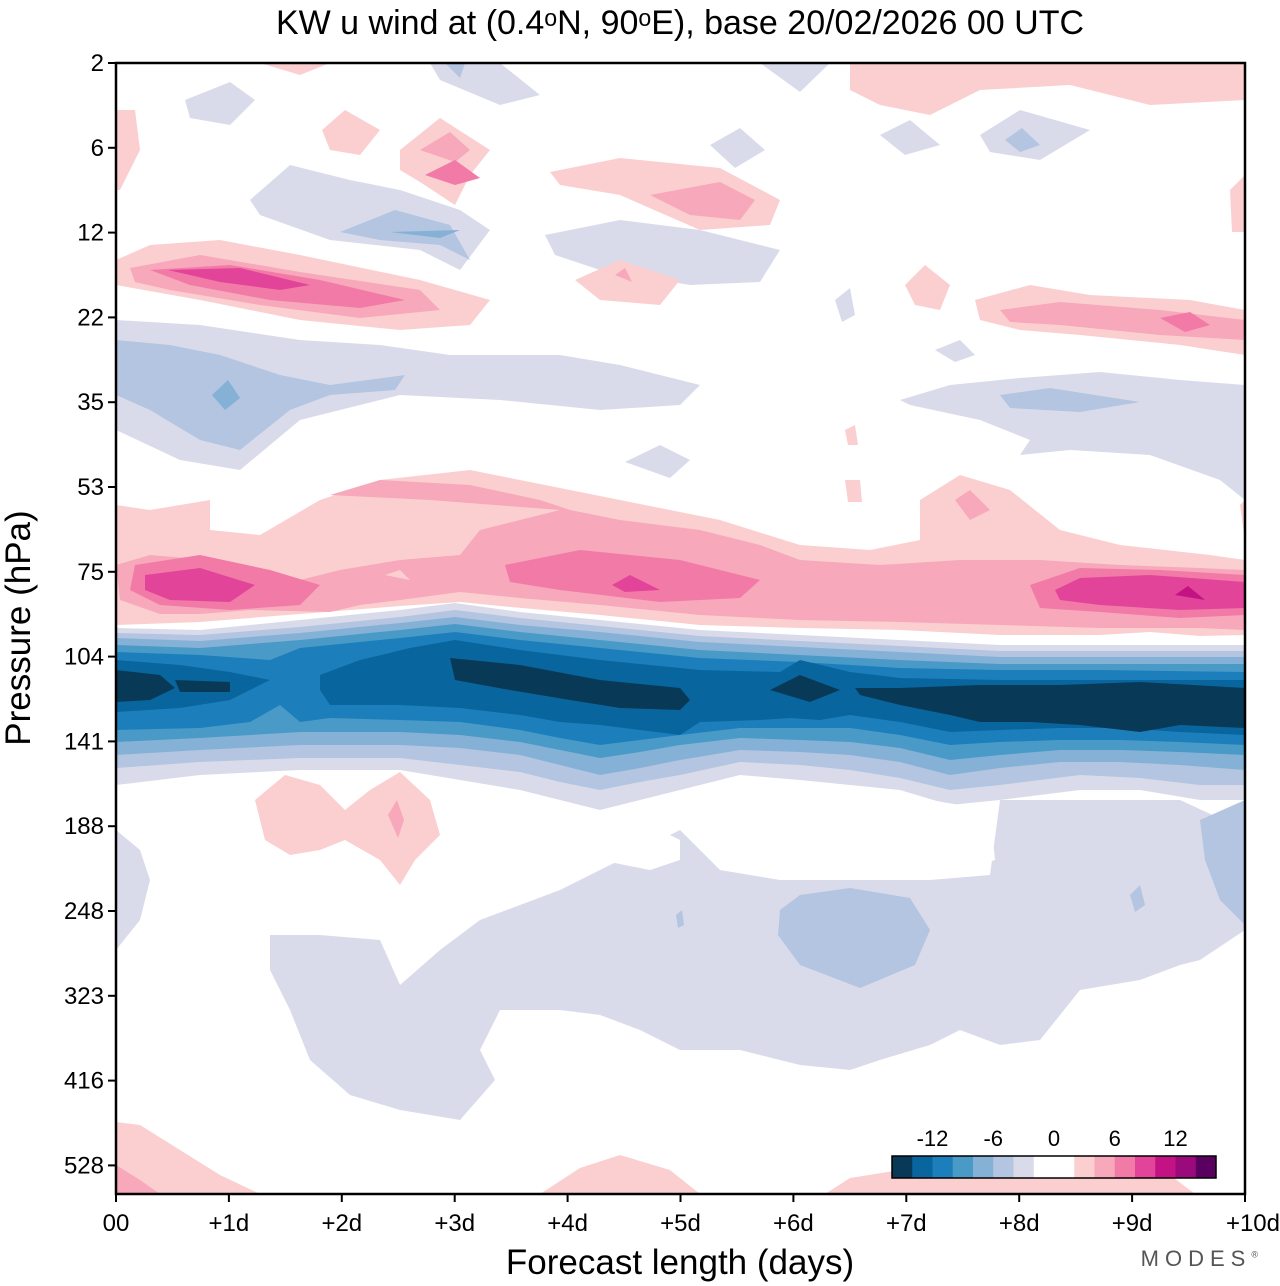 The width and height of the screenshot is (1280, 1286). What do you see at coordinates (1254, 1254) in the screenshot?
I see `modes-logo-mark: ®` at bounding box center [1254, 1254].